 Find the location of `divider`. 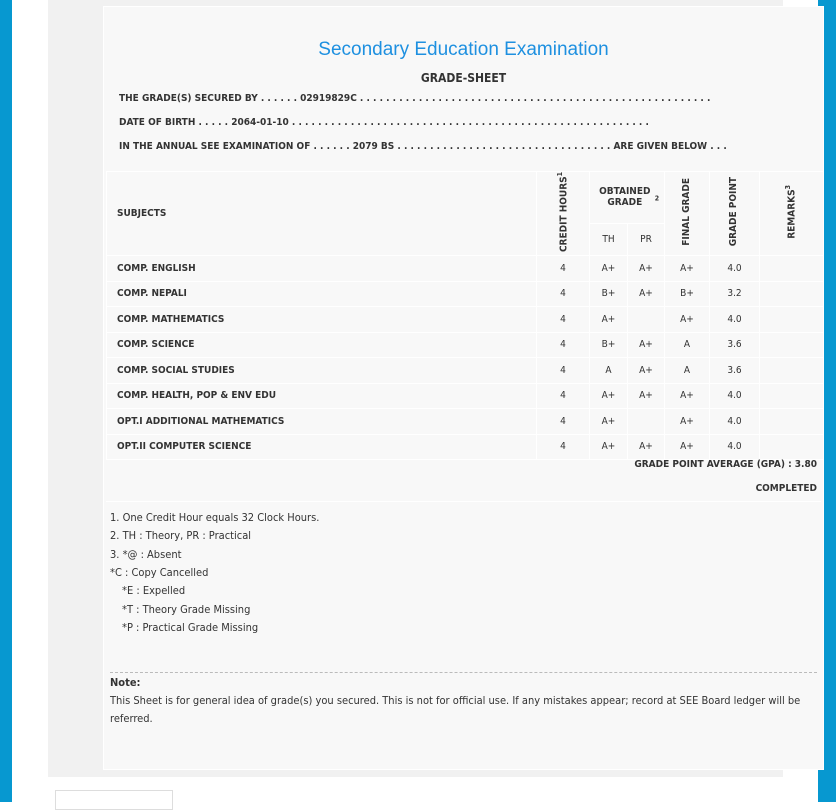

divider is located at coordinates (463, 501).